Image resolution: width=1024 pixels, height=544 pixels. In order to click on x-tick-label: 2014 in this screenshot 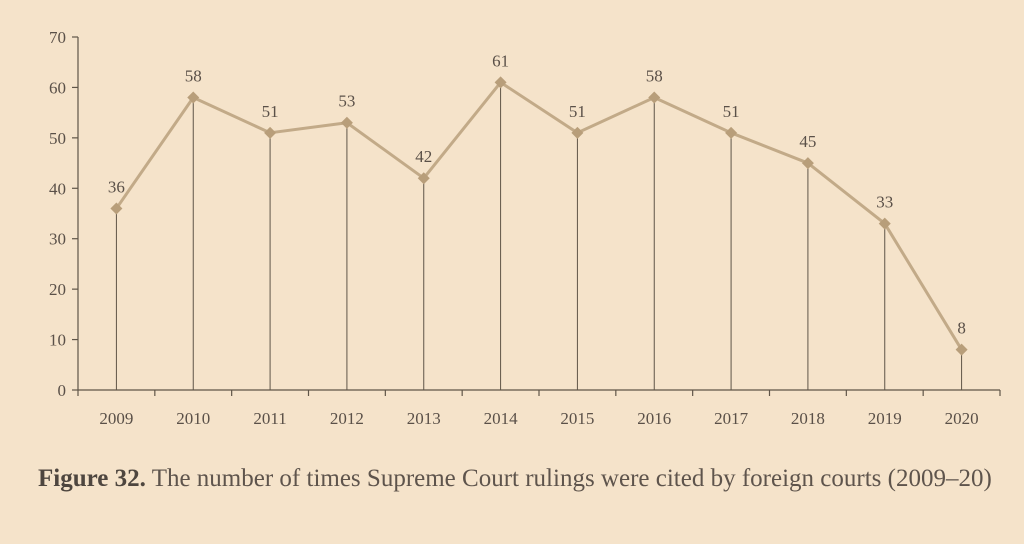, I will do `click(501, 418)`.